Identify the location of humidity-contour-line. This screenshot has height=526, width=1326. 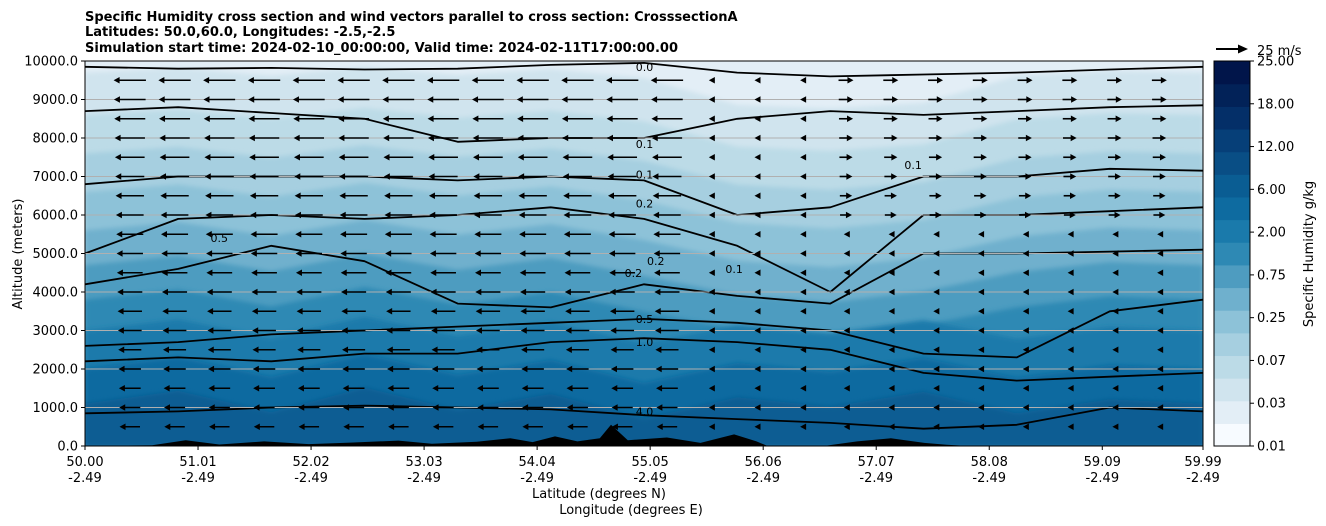
(644, 359).